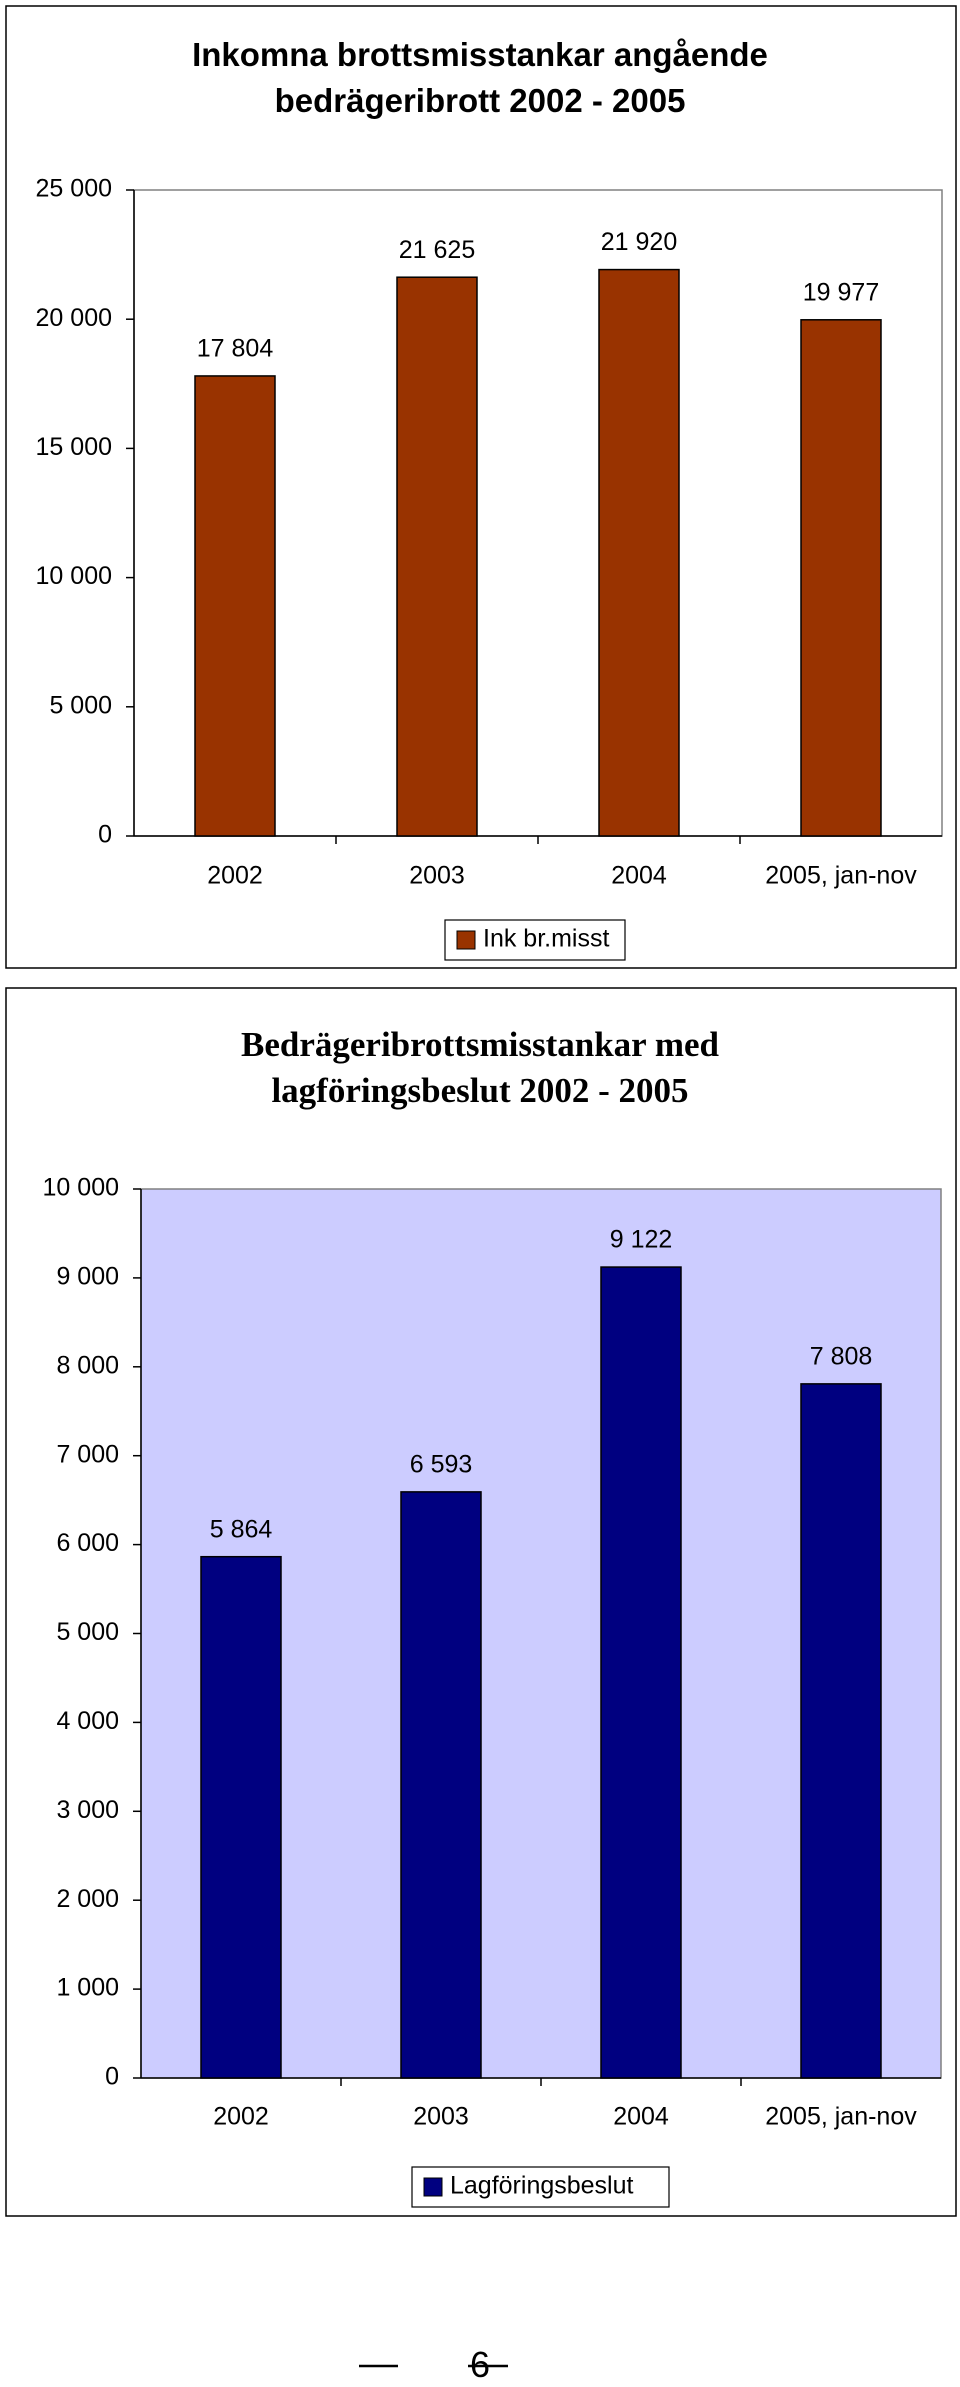  I want to click on legend-label: Lagföringsbeslut, so click(542, 2186).